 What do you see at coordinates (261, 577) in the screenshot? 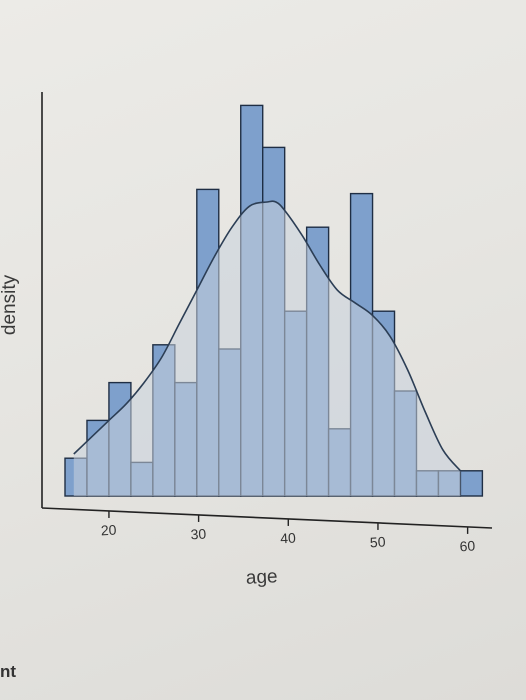
I see `x-axis-title: age` at bounding box center [261, 577].